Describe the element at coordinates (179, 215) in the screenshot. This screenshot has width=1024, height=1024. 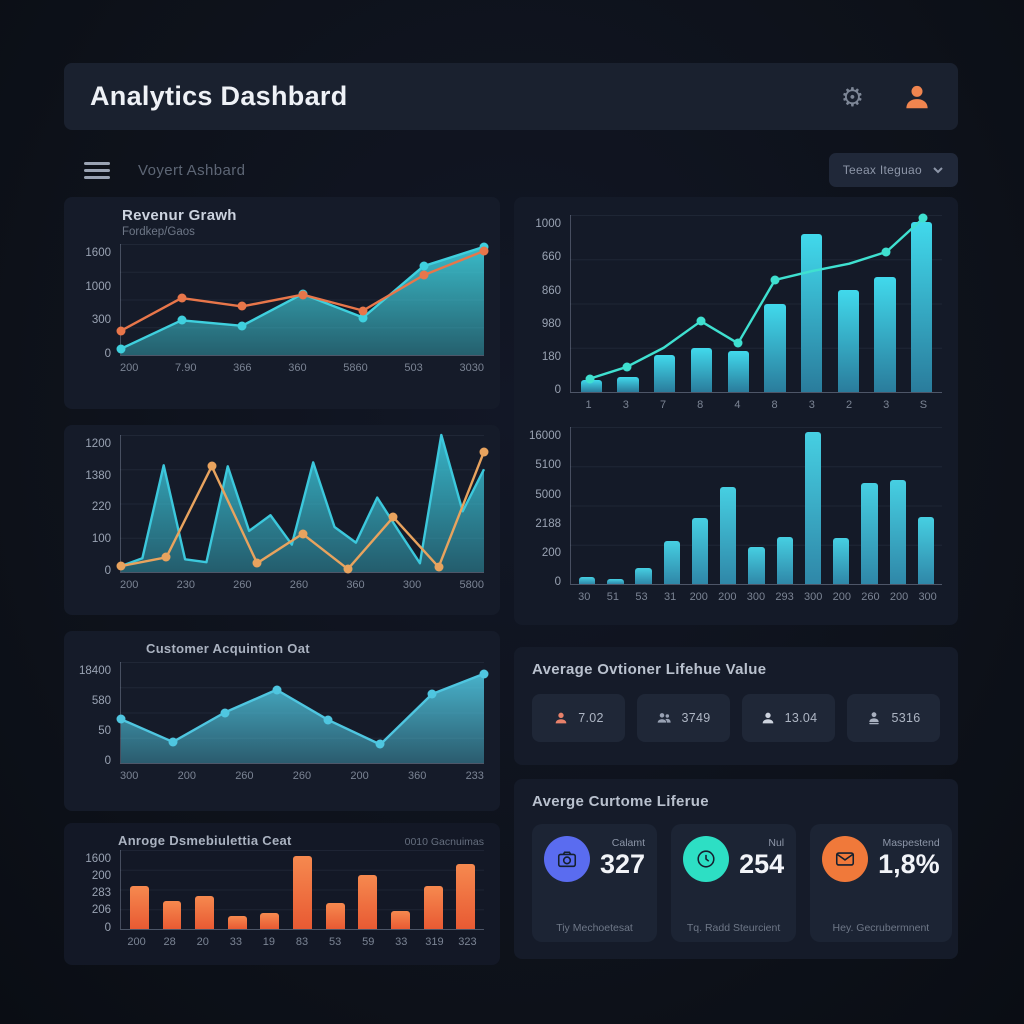
I see `chart-title: Revenur Grawh` at that location.